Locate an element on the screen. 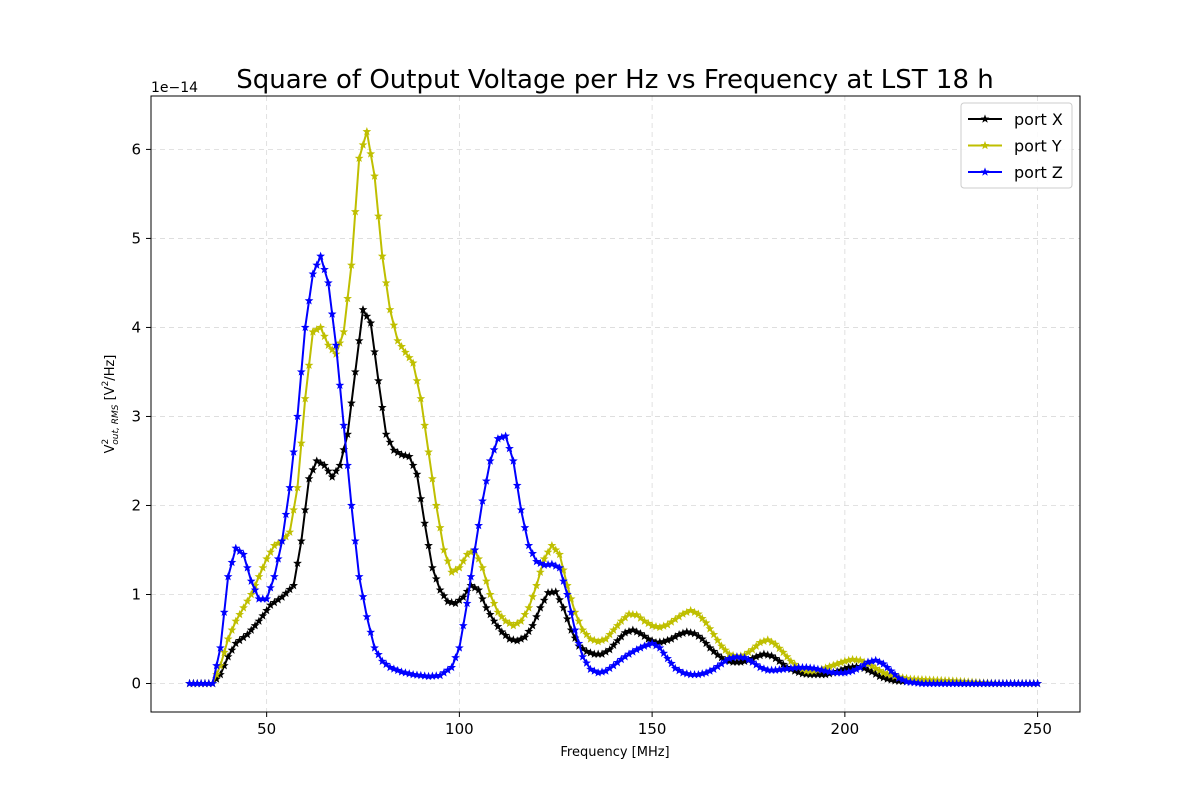 Image resolution: width=1200 pixels, height=800 pixels. legend-box is located at coordinates (1016, 145).